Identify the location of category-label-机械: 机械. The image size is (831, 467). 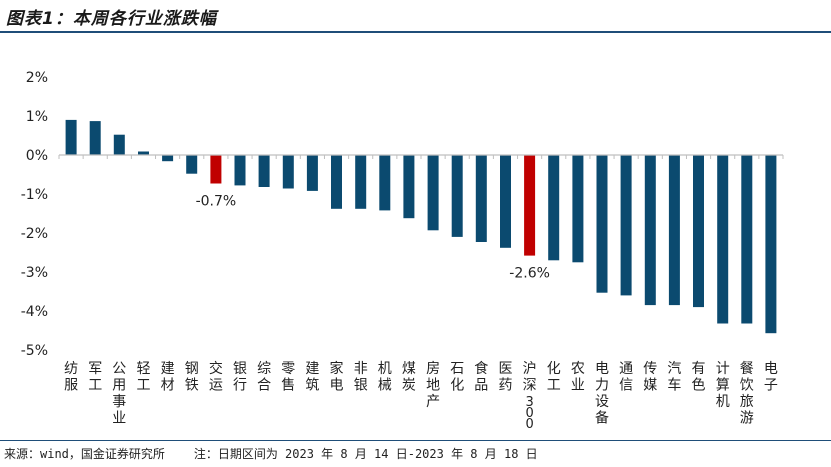
(385, 377).